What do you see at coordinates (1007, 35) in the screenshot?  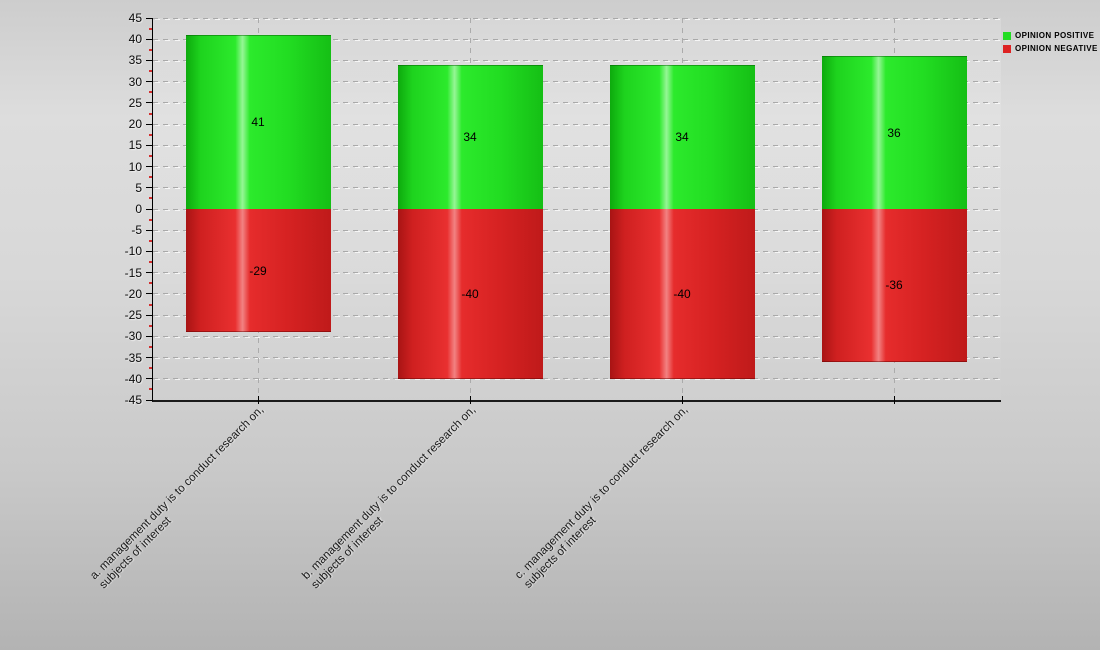 I see `legend-swatch-positive` at bounding box center [1007, 35].